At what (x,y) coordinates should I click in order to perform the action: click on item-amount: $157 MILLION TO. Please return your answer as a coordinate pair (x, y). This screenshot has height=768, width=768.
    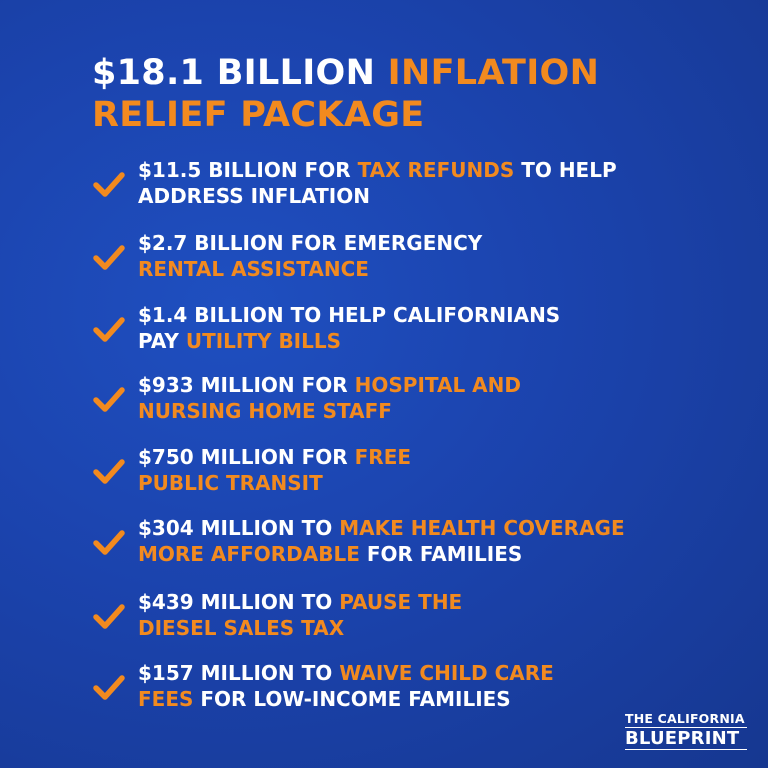
    Looking at the image, I should click on (239, 673).